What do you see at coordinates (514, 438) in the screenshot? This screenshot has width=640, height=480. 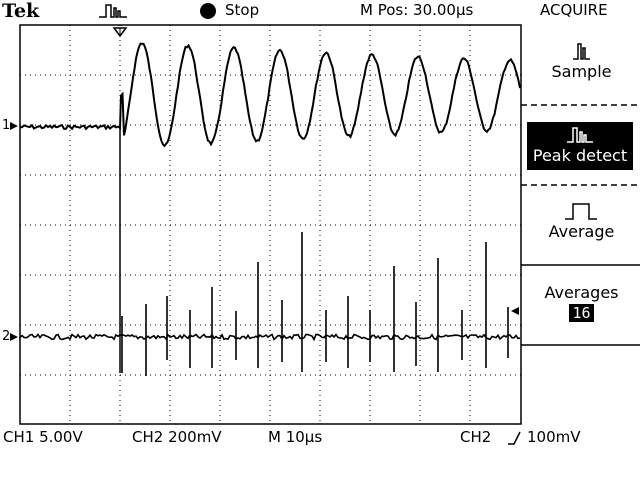 I see `rising-edge-icon` at bounding box center [514, 438].